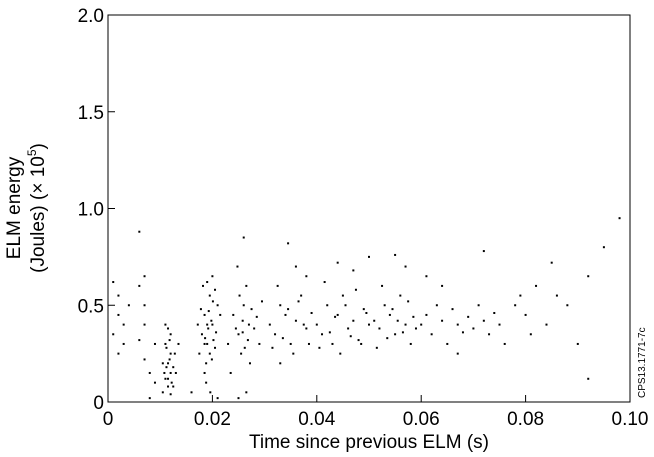  What do you see at coordinates (32, 152) in the screenshot?
I see `y-axis-title-exponent: 5` at bounding box center [32, 152].